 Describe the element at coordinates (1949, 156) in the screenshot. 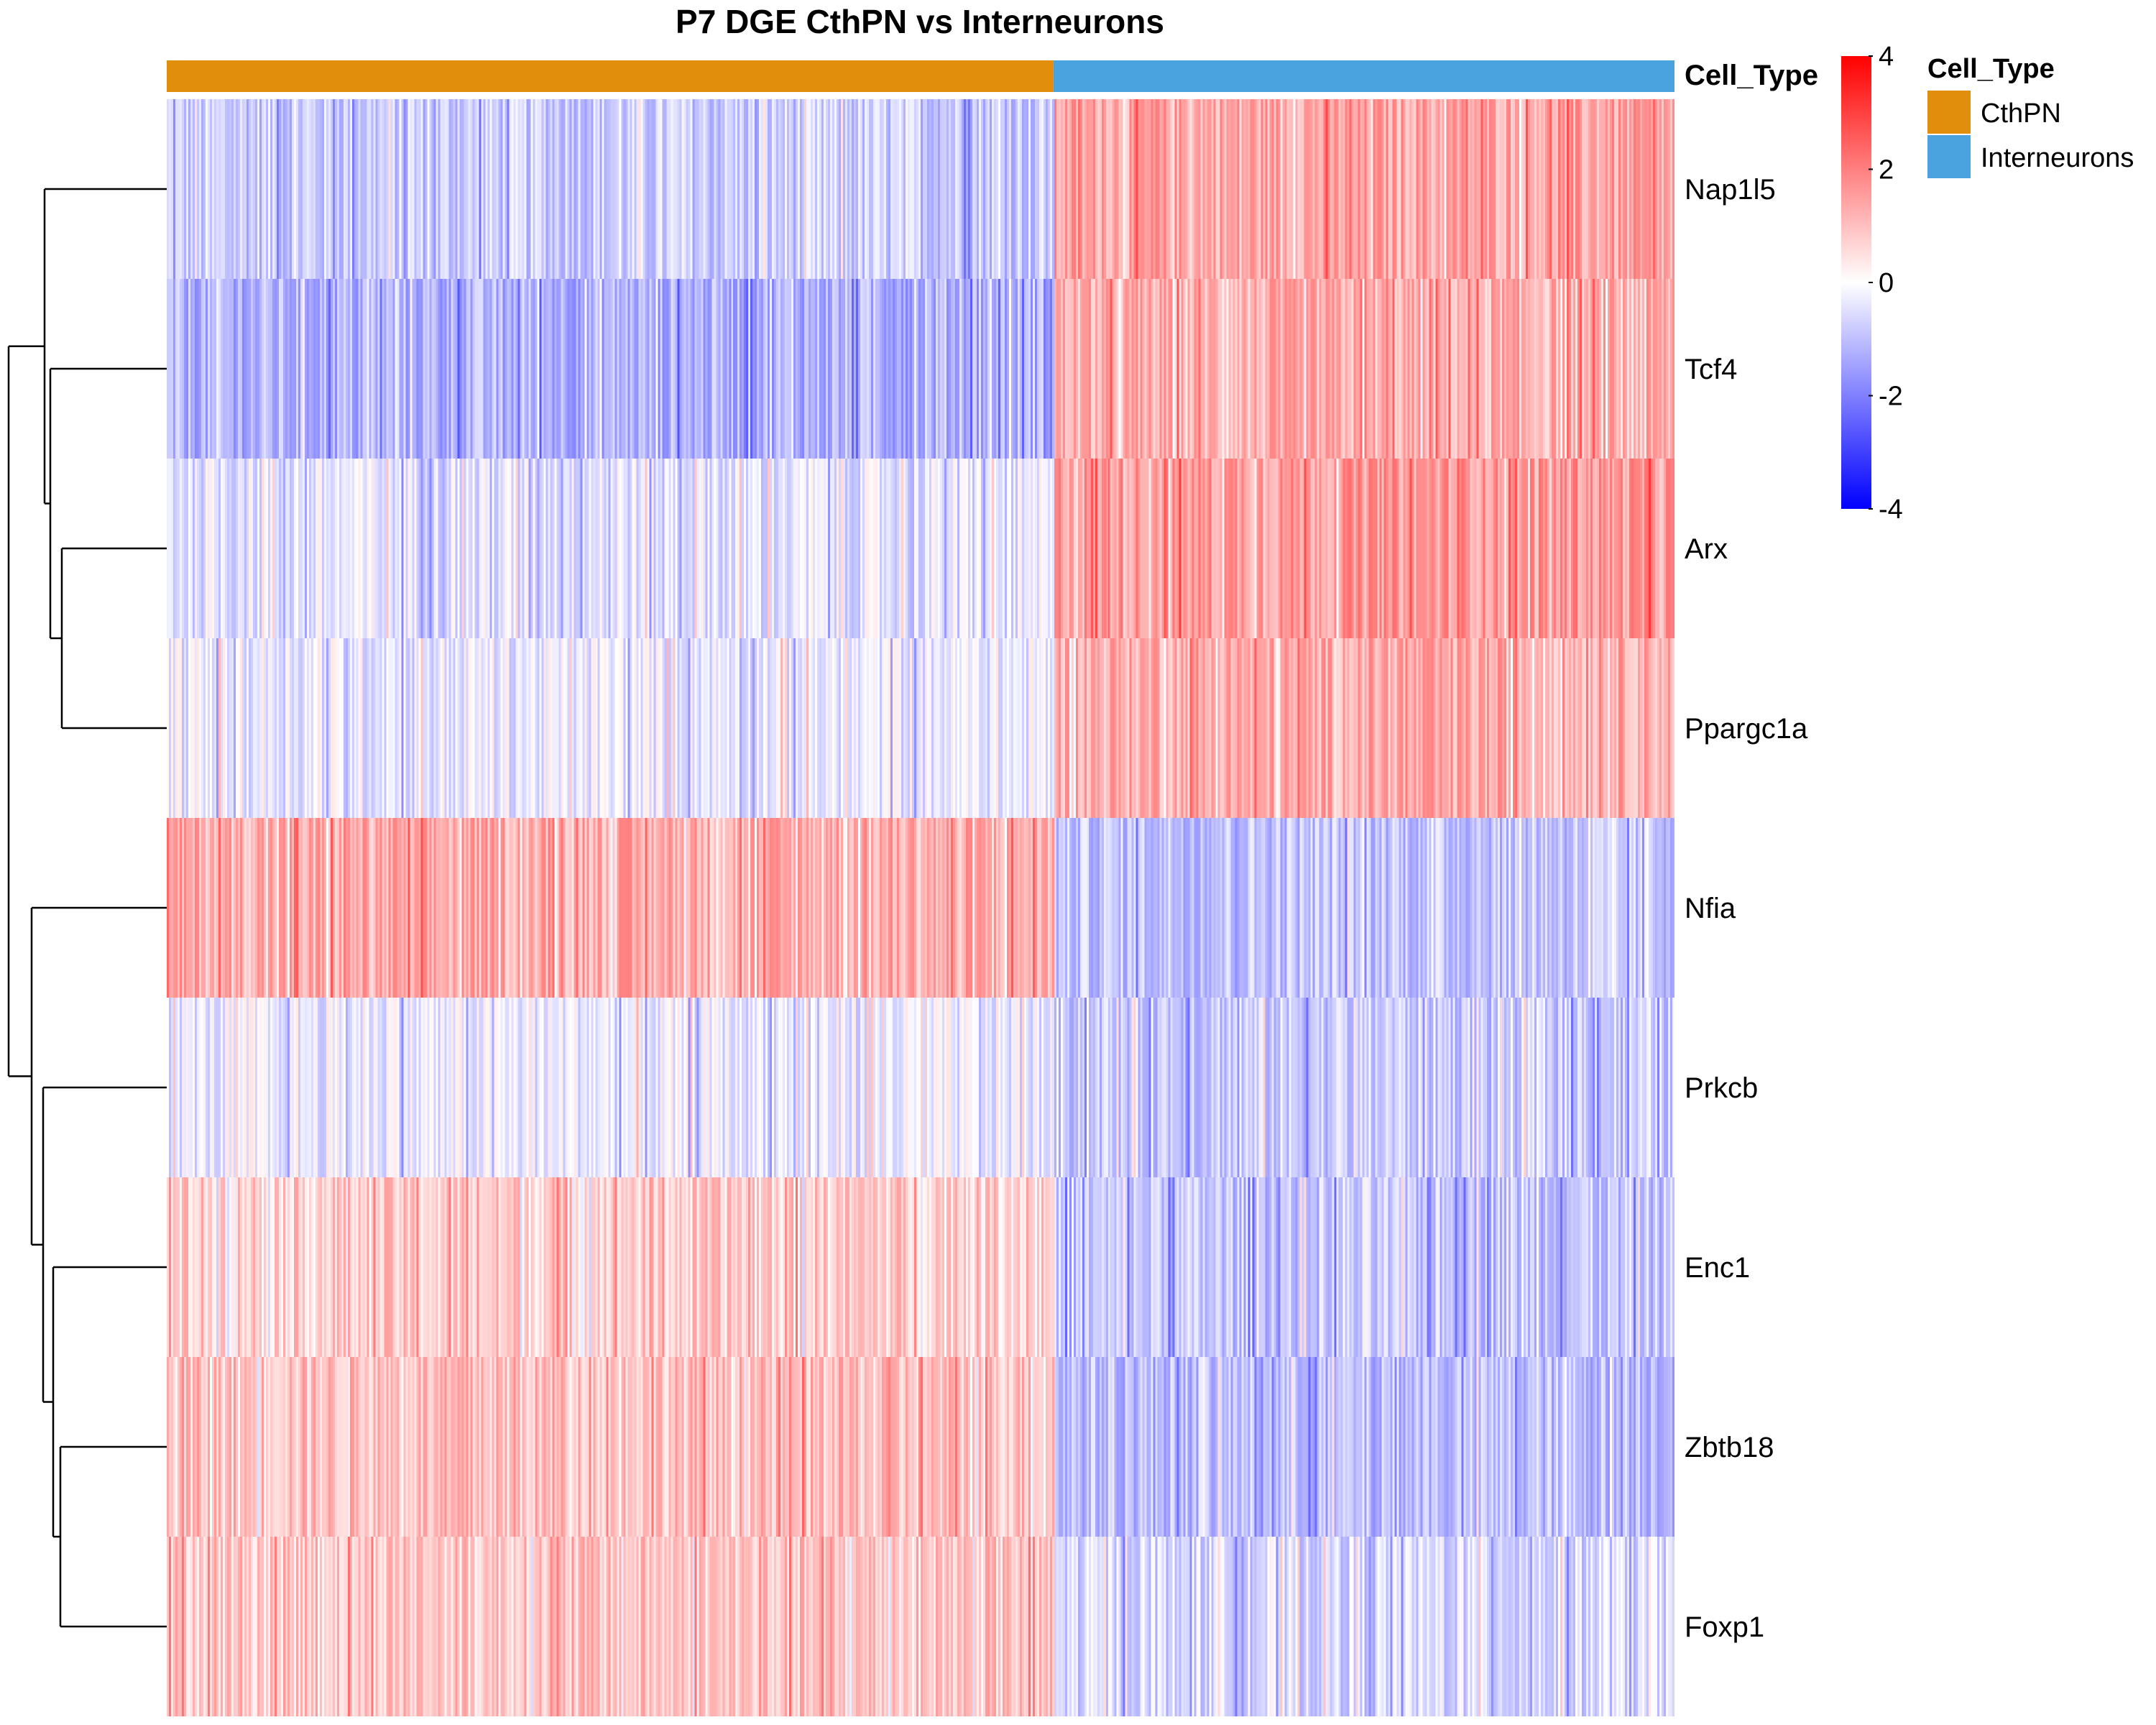

I see `legend-swatch-interneurons` at that location.